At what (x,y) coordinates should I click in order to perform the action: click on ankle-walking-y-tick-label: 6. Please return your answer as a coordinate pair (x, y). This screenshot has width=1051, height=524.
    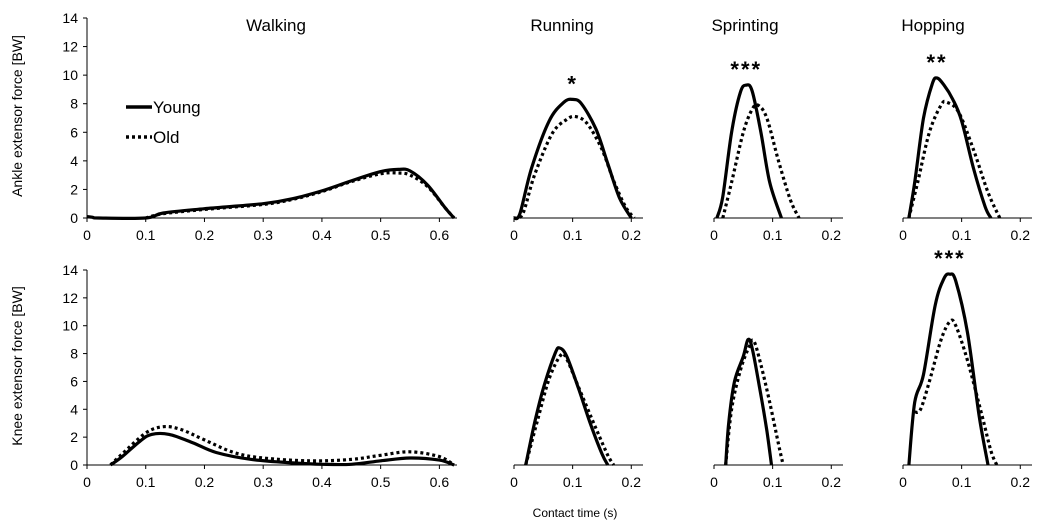
    Looking at the image, I should click on (74, 132).